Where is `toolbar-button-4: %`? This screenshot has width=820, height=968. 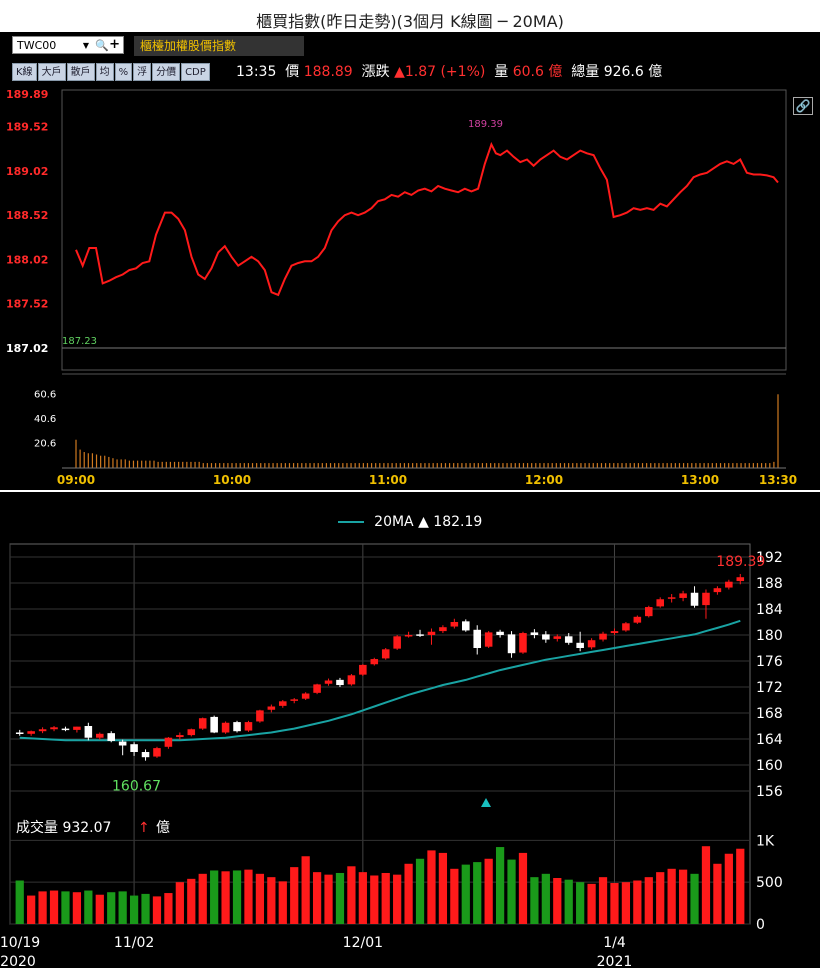 toolbar-button-4: % is located at coordinates (123, 72).